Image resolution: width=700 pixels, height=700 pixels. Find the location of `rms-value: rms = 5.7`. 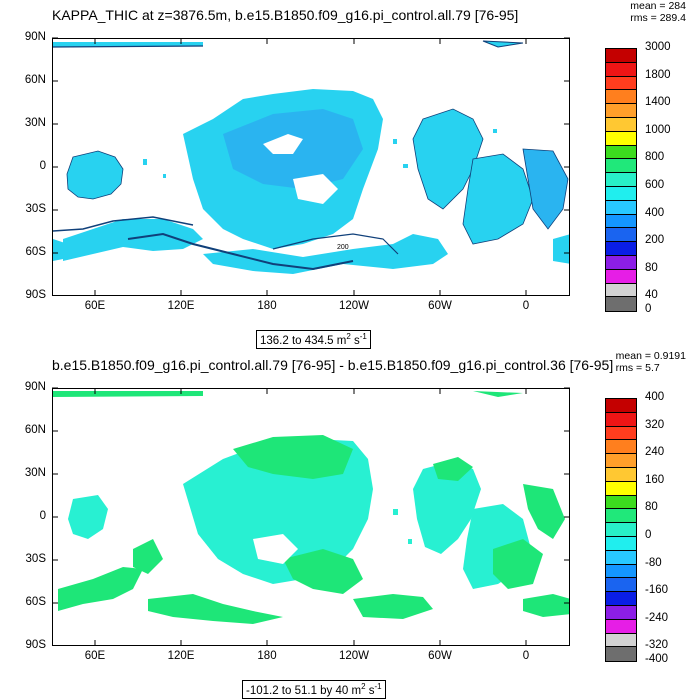

rms-value: rms = 5.7 is located at coordinates (637, 368).